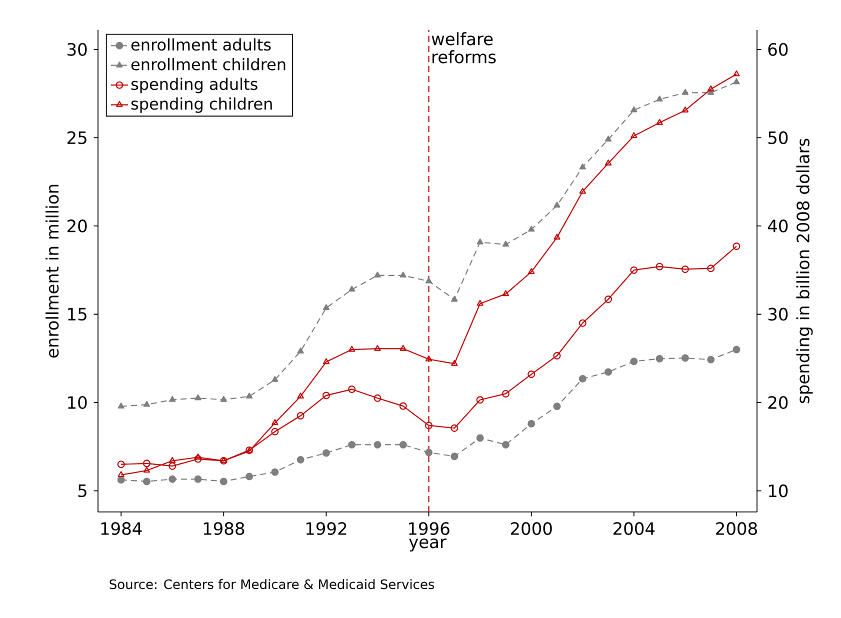  I want to click on y-axis-title: enrollment in million, so click(52, 271).